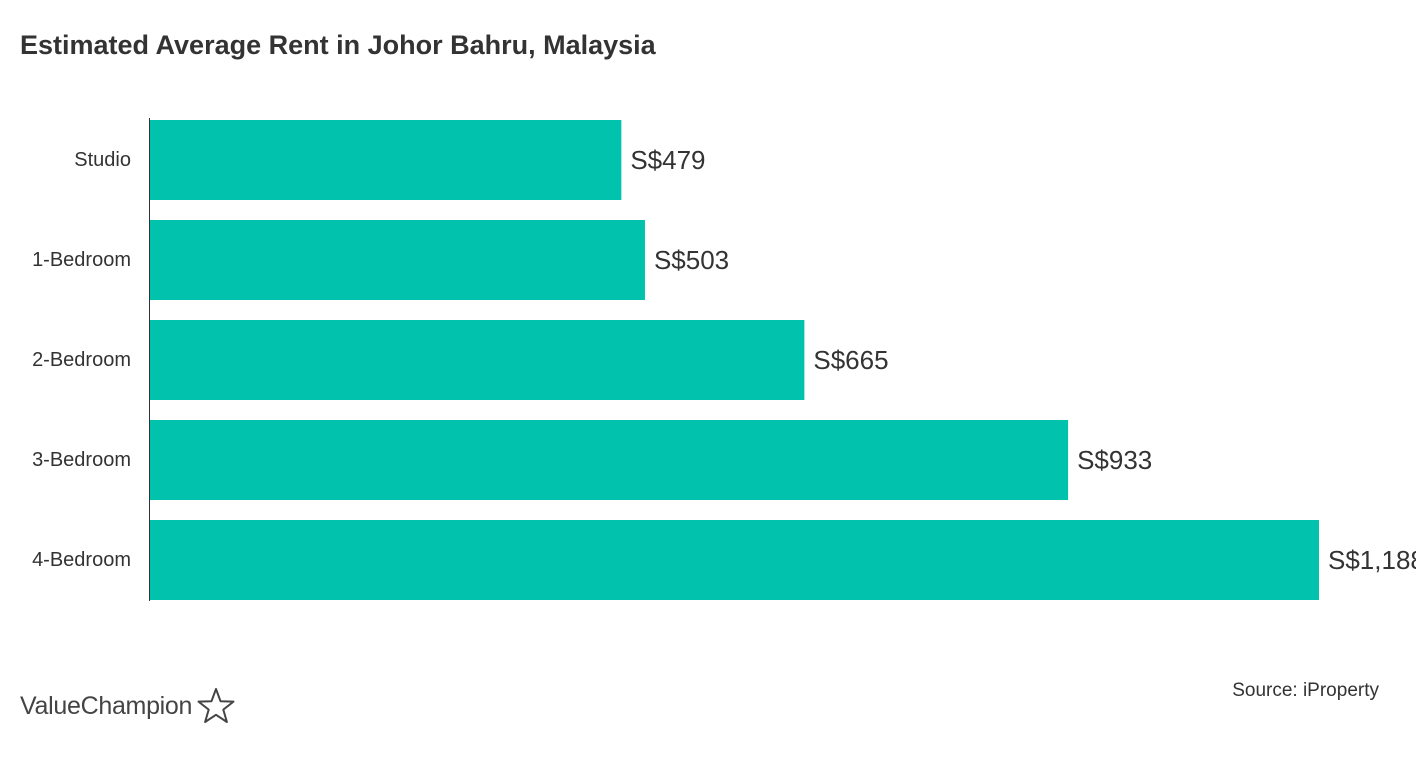  What do you see at coordinates (734, 560) in the screenshot?
I see `bar-4-bedroom` at bounding box center [734, 560].